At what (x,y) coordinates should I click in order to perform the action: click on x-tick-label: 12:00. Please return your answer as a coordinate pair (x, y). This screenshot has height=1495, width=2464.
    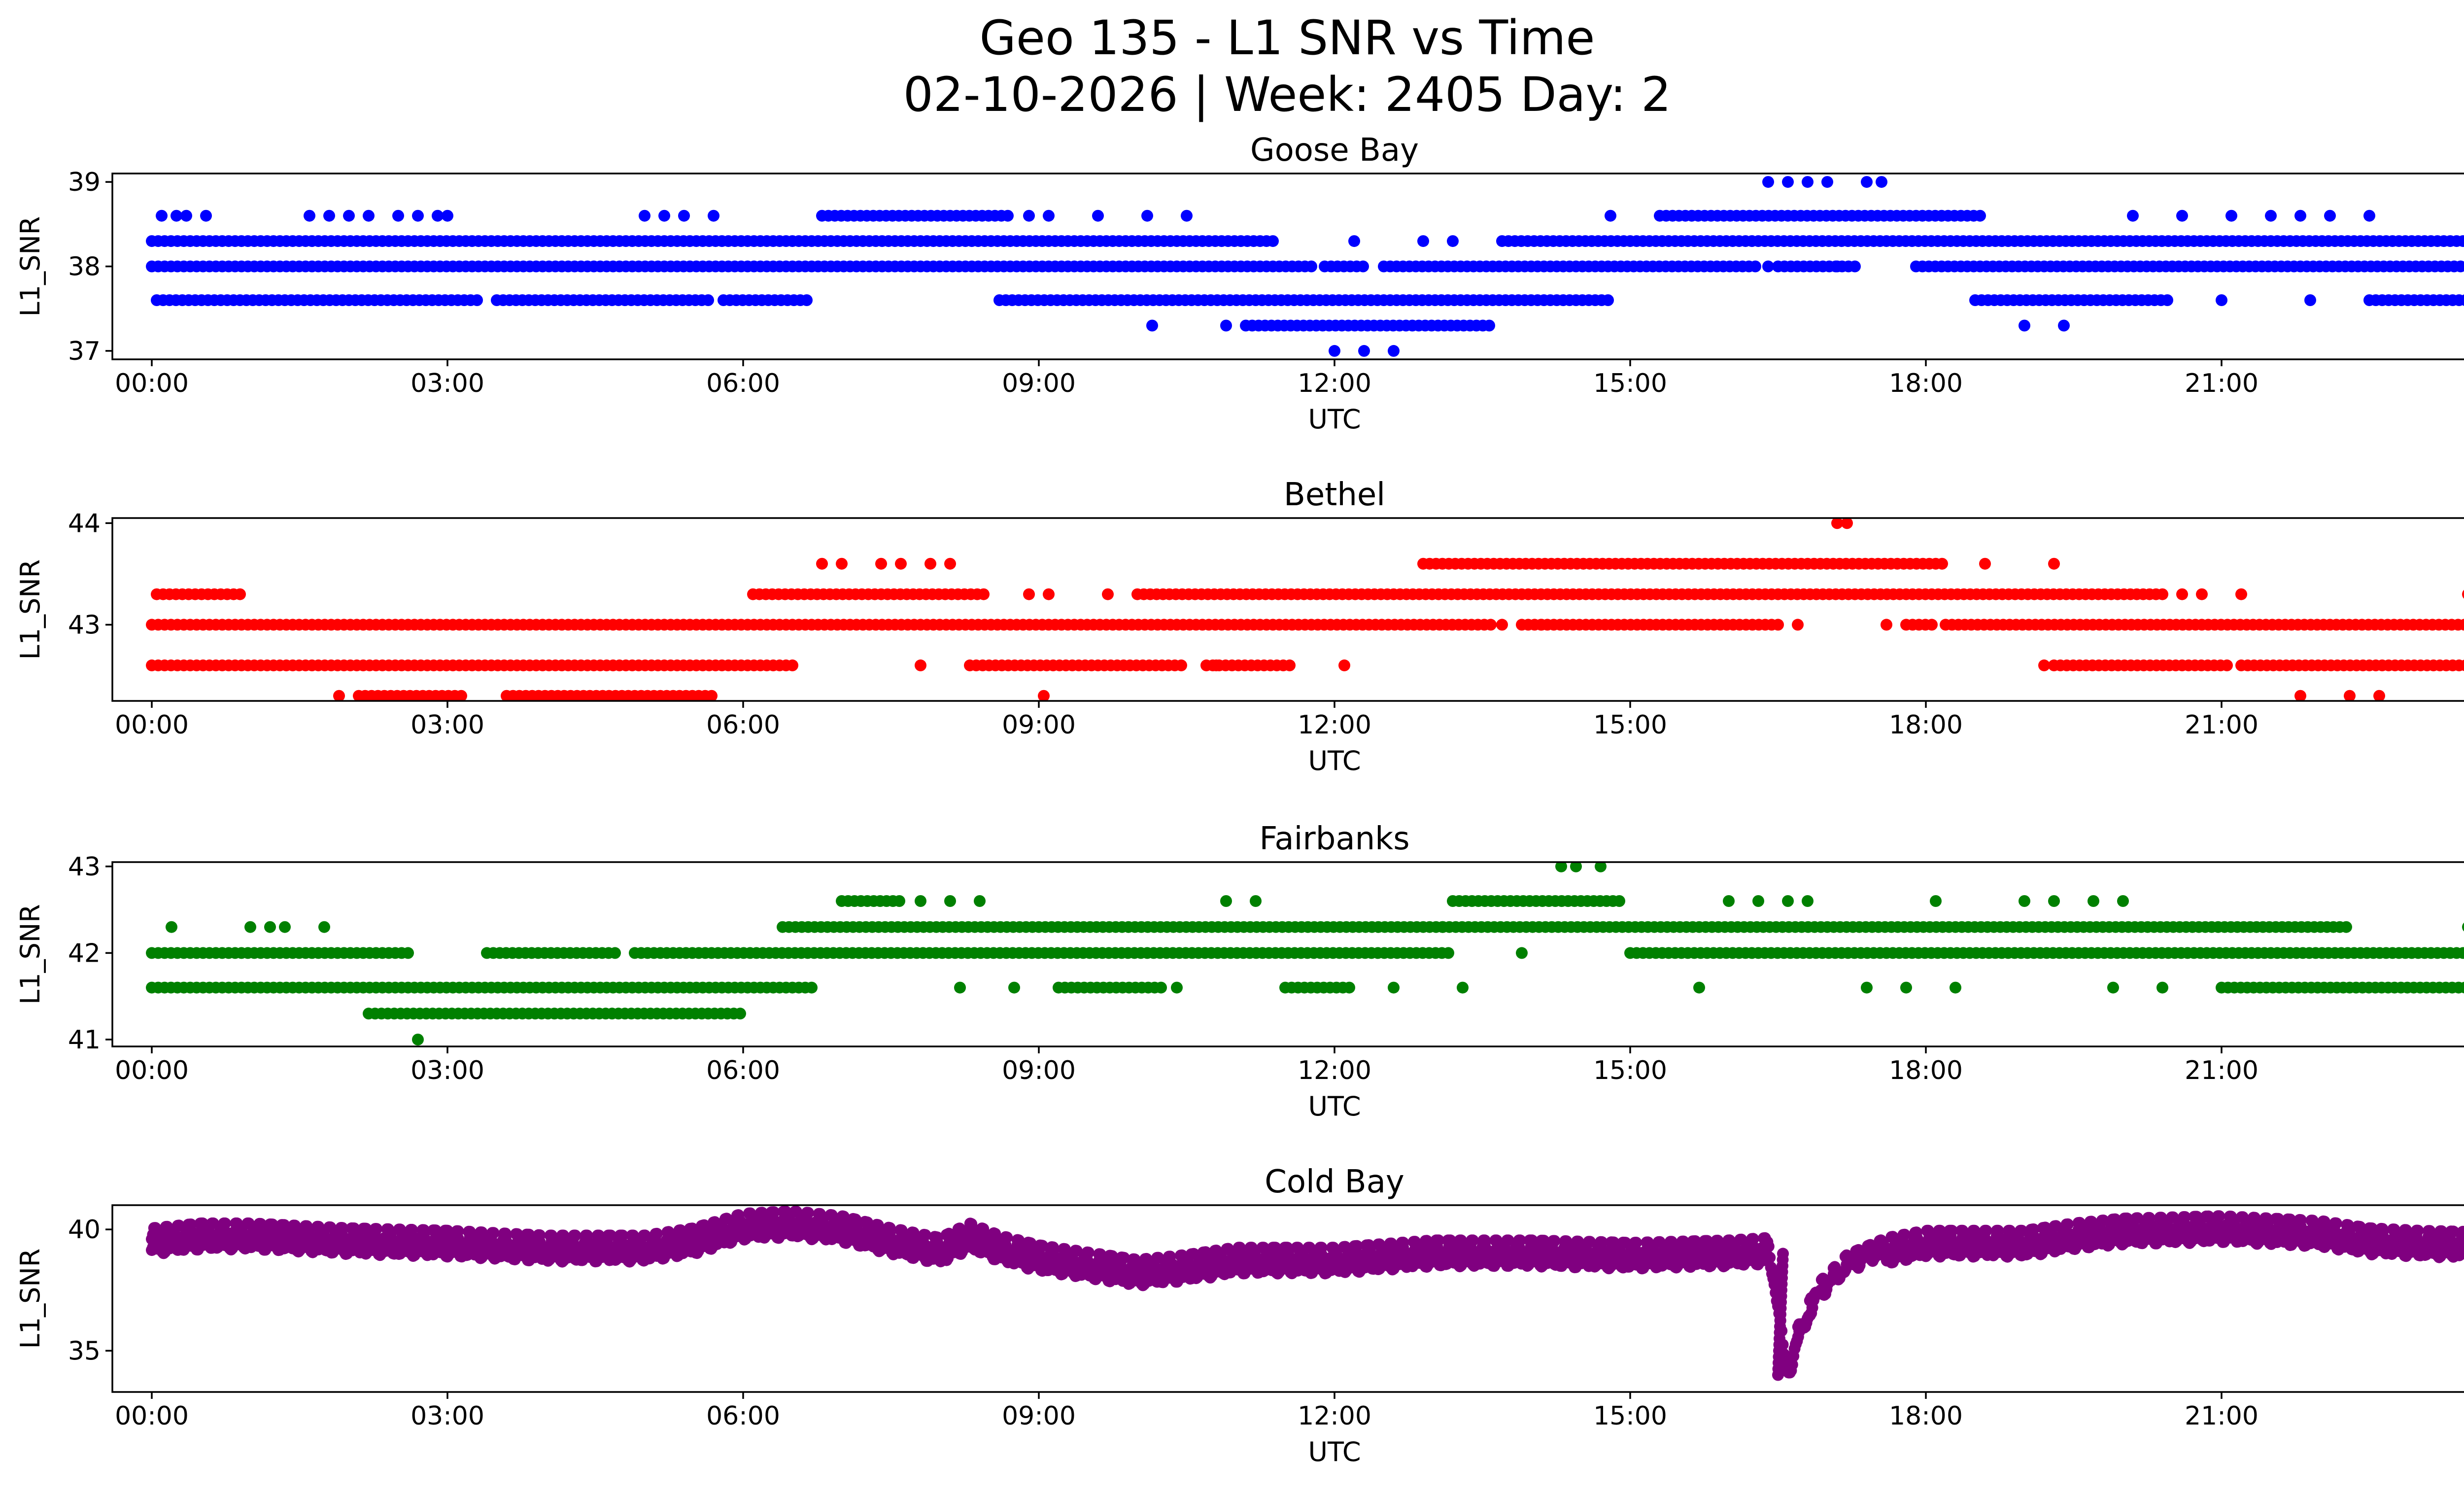
    Looking at the image, I should click on (1334, 1070).